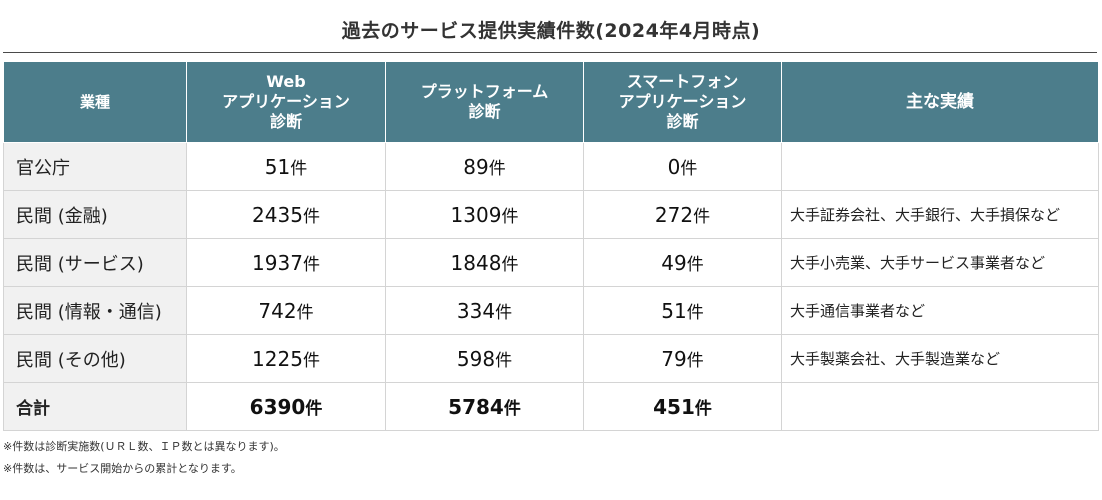 This screenshot has width=1102, height=500. What do you see at coordinates (144, 446) in the screenshot?
I see `footnote-1: ※件数は診断実施数(ＵＲＬ数、ＩＰ数とは異なります)。` at bounding box center [144, 446].